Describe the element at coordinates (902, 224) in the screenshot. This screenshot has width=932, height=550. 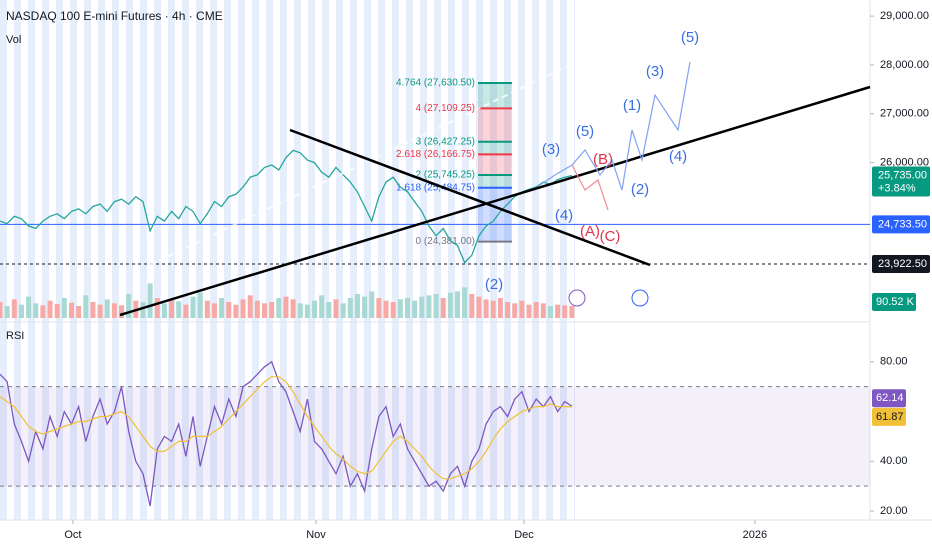
I see `price-tag-label: 24,733.50` at that location.